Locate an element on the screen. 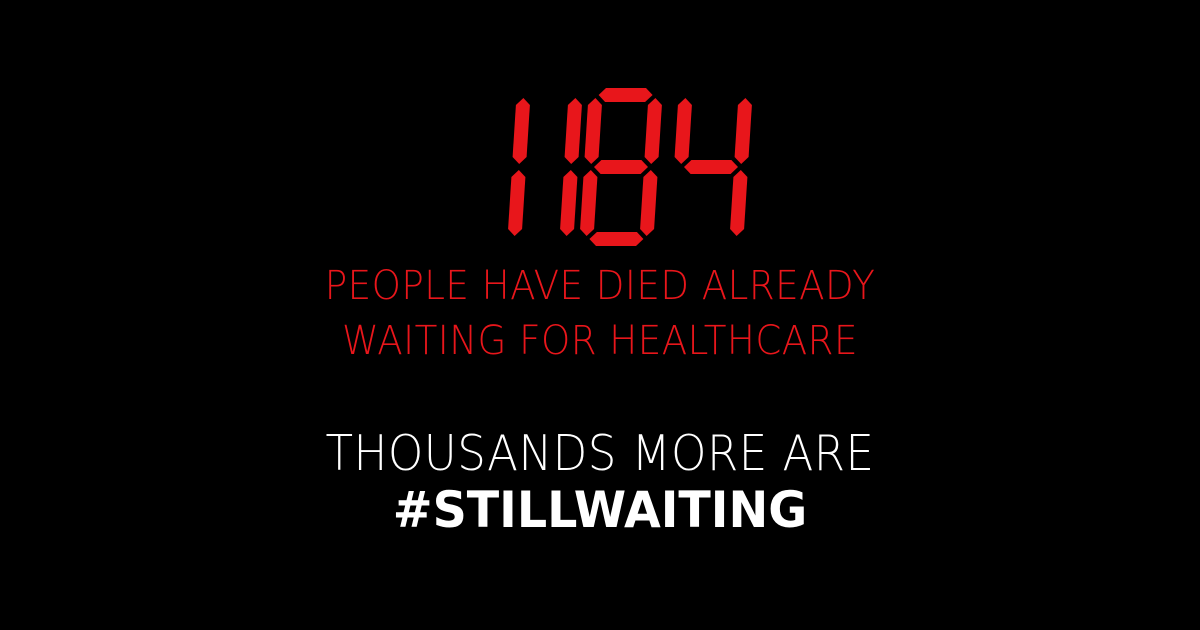  hashtag-stillwaiting: #STILLWAITING is located at coordinates (600, 510).